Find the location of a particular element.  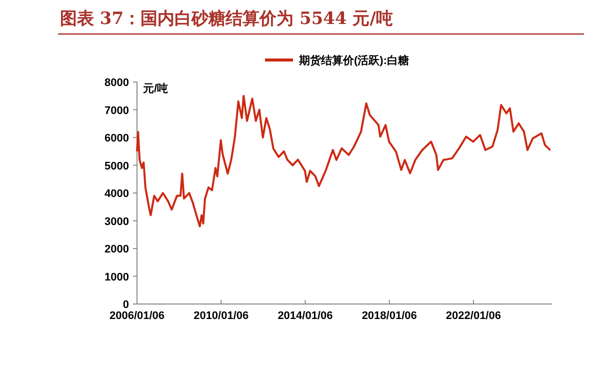

y-tick-label: 0 is located at coordinates (125, 305).